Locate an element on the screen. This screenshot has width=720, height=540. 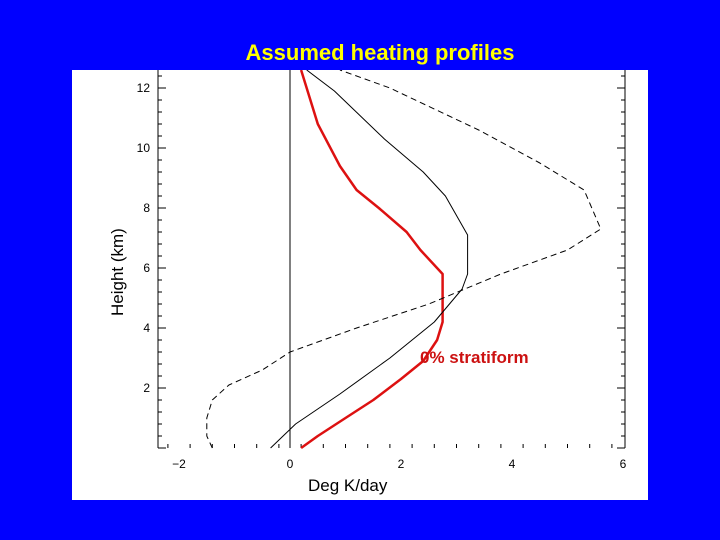
x-axis-label: Deg K/day is located at coordinates (348, 485).